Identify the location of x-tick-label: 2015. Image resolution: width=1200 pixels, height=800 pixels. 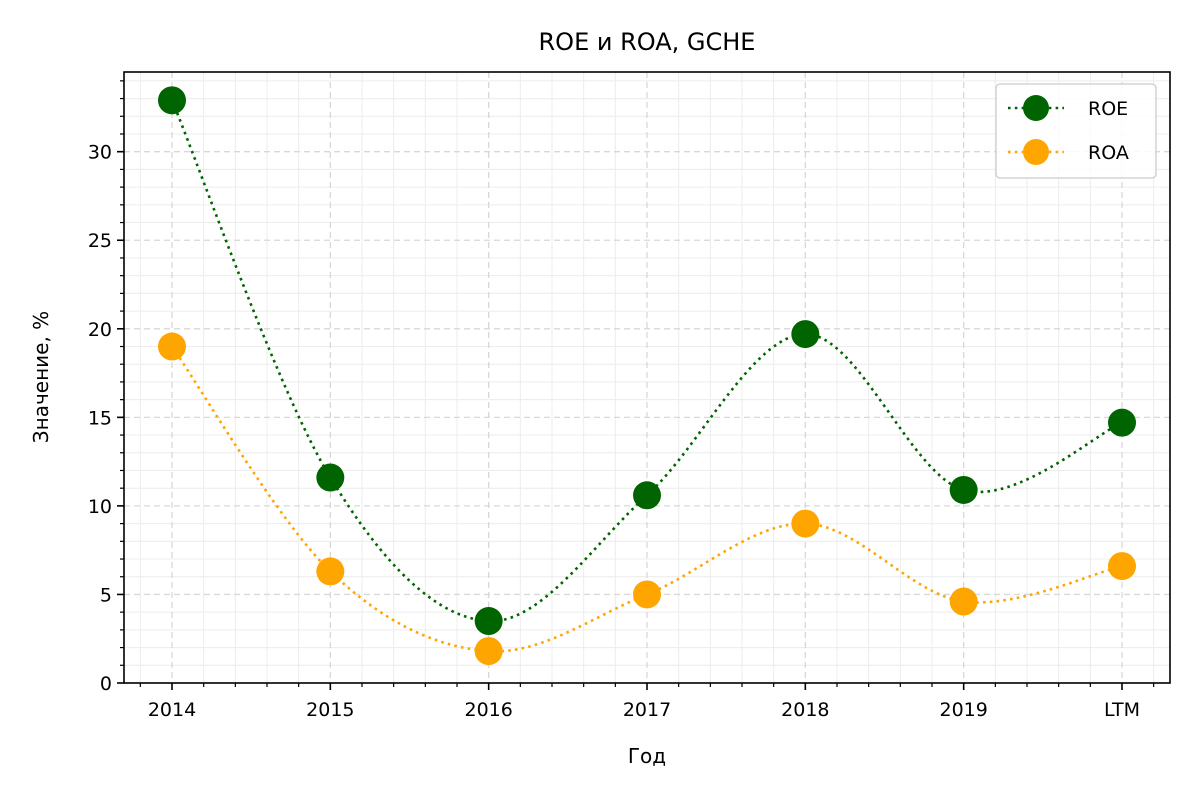
(330, 710).